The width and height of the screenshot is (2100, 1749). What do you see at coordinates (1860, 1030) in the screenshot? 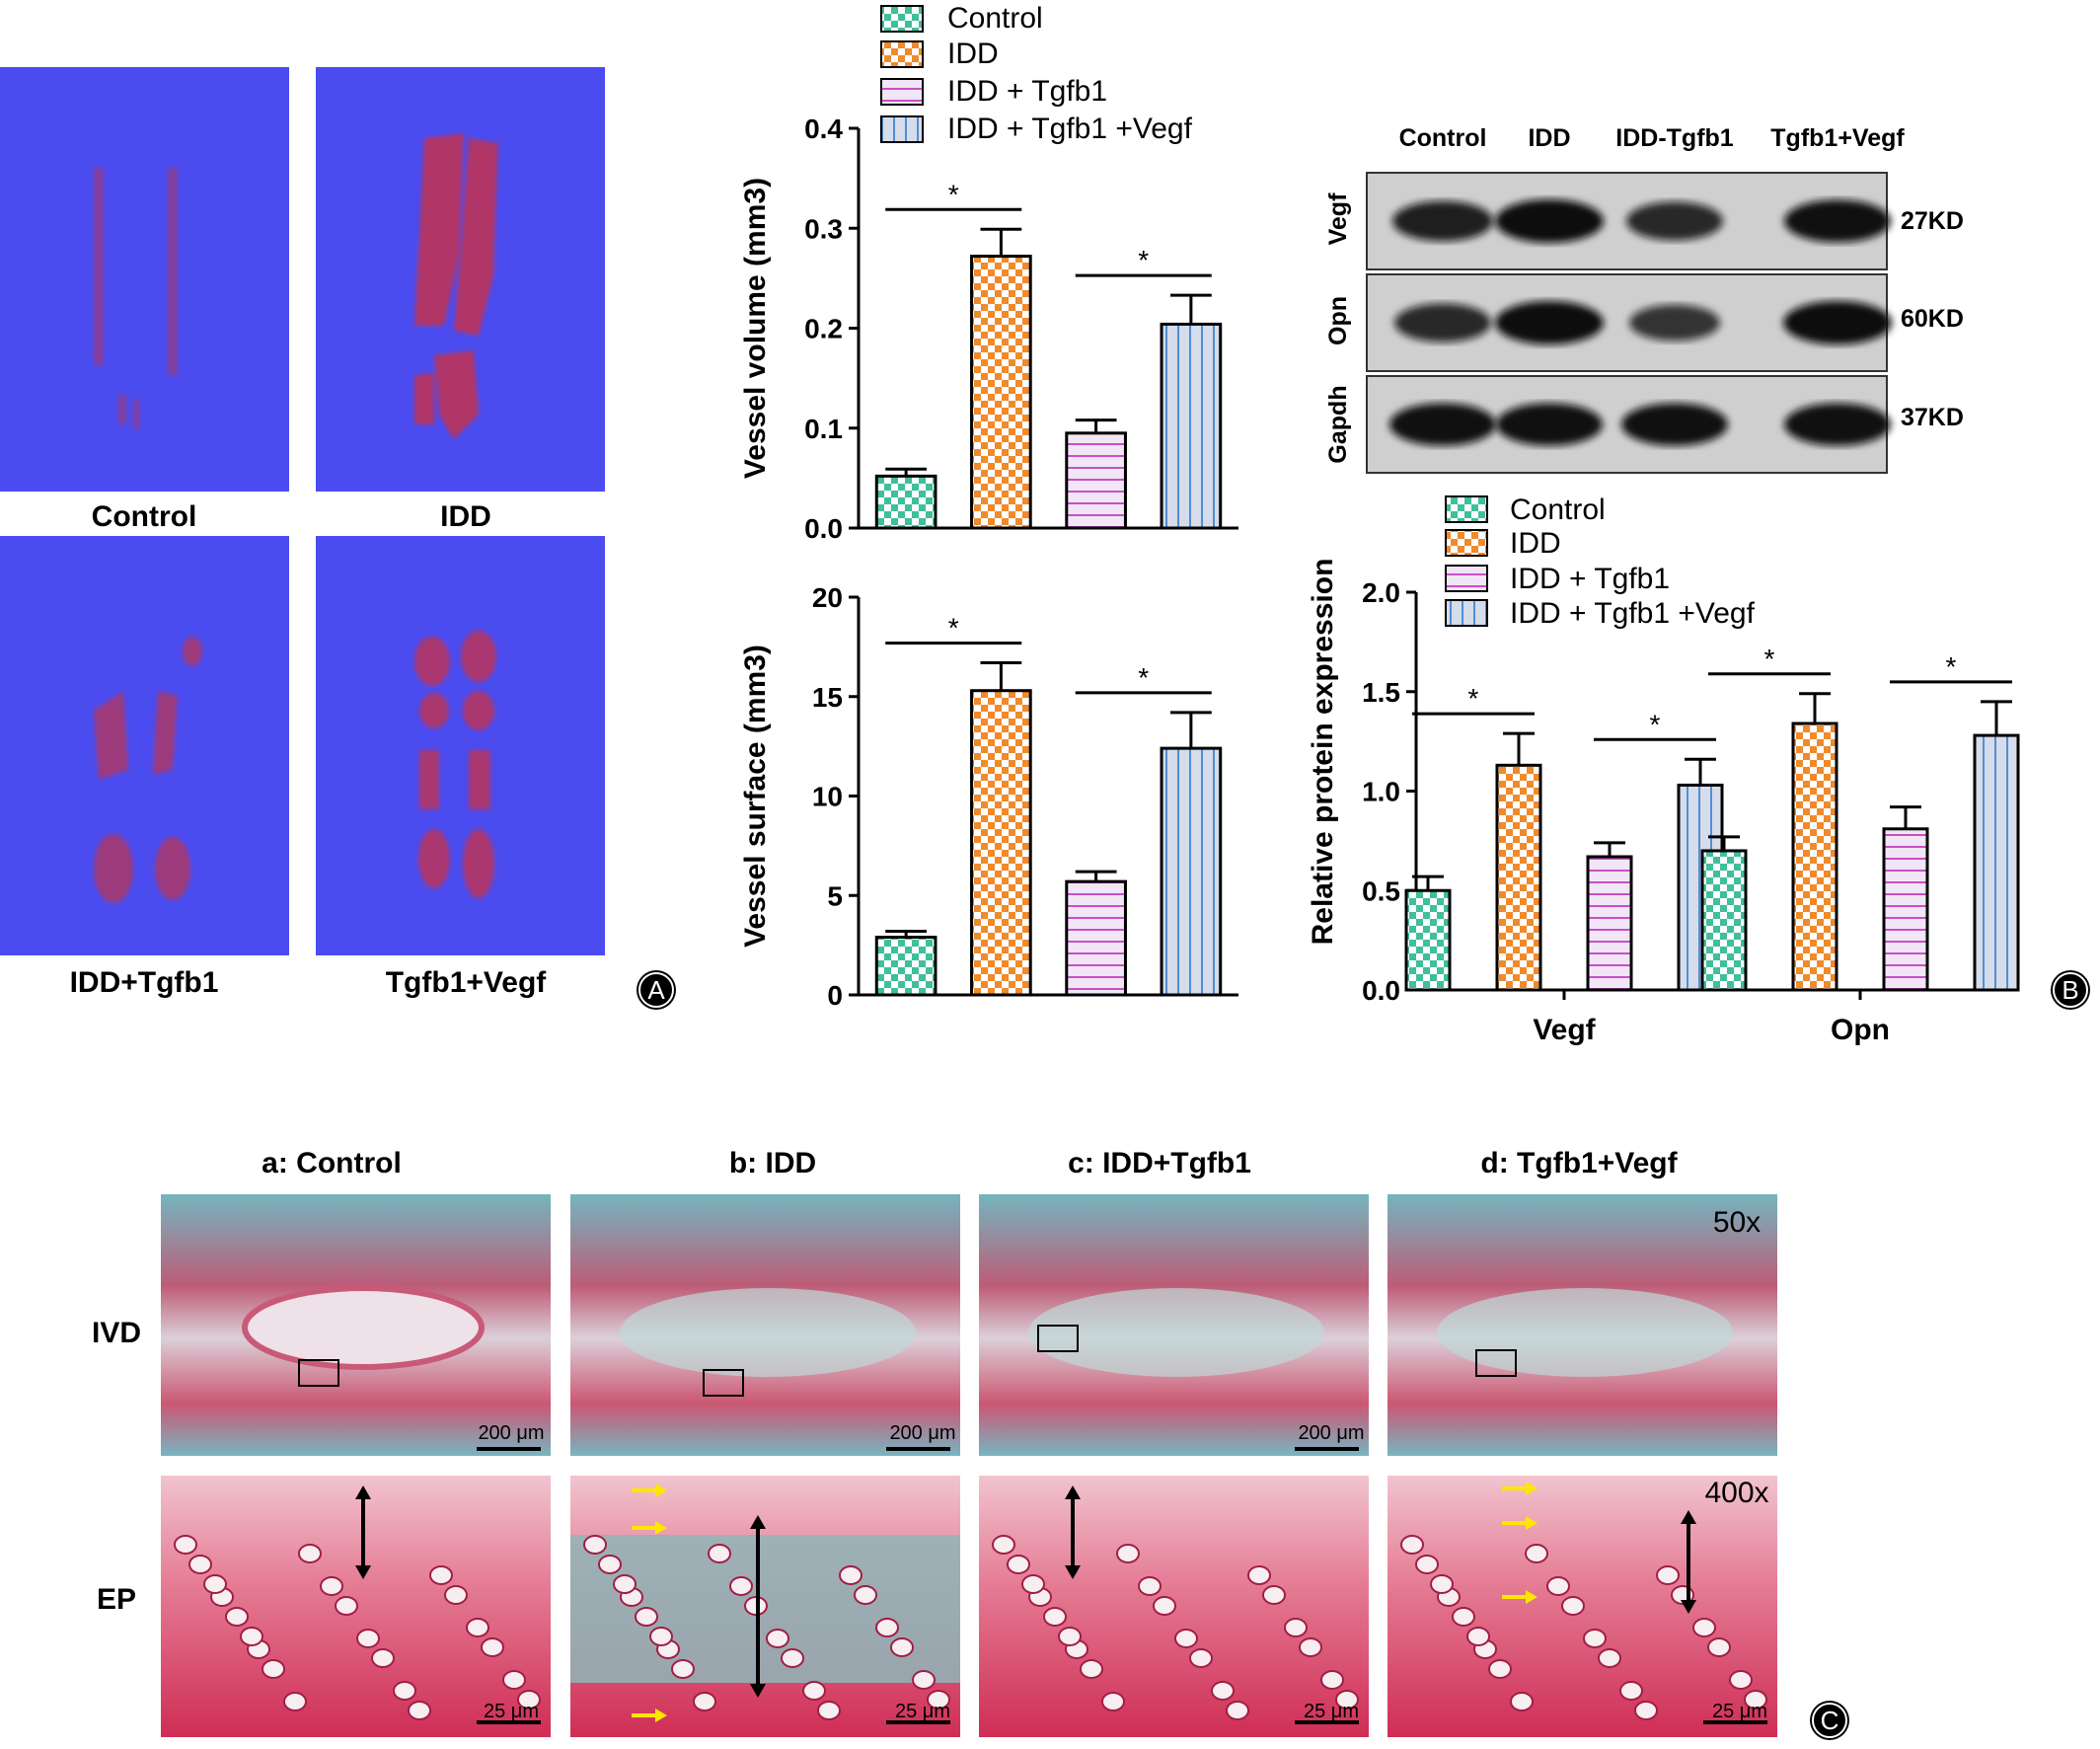
I see `x-tick-label: Opn` at bounding box center [1860, 1030].